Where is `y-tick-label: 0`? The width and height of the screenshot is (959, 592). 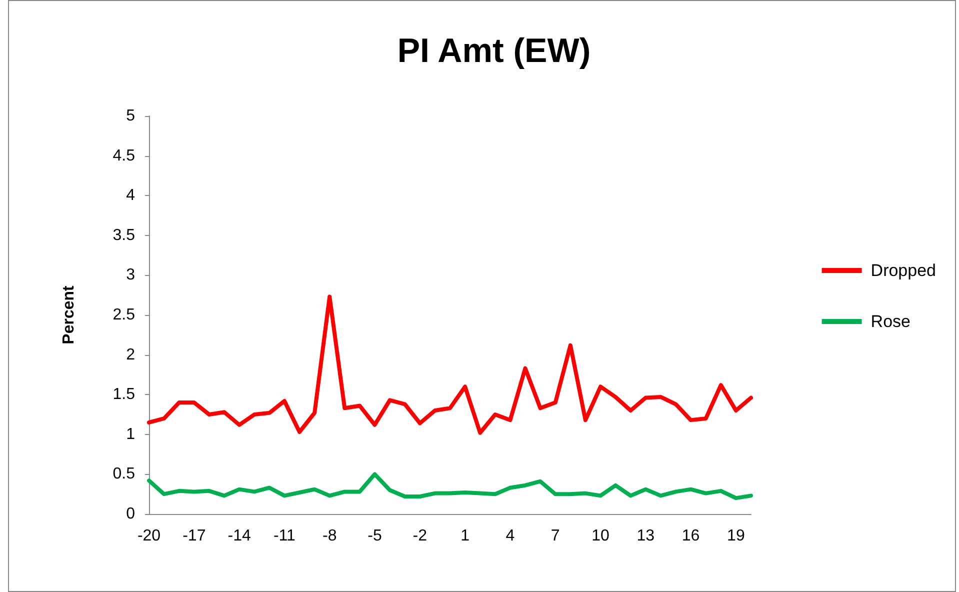 y-tick-label: 0 is located at coordinates (131, 514).